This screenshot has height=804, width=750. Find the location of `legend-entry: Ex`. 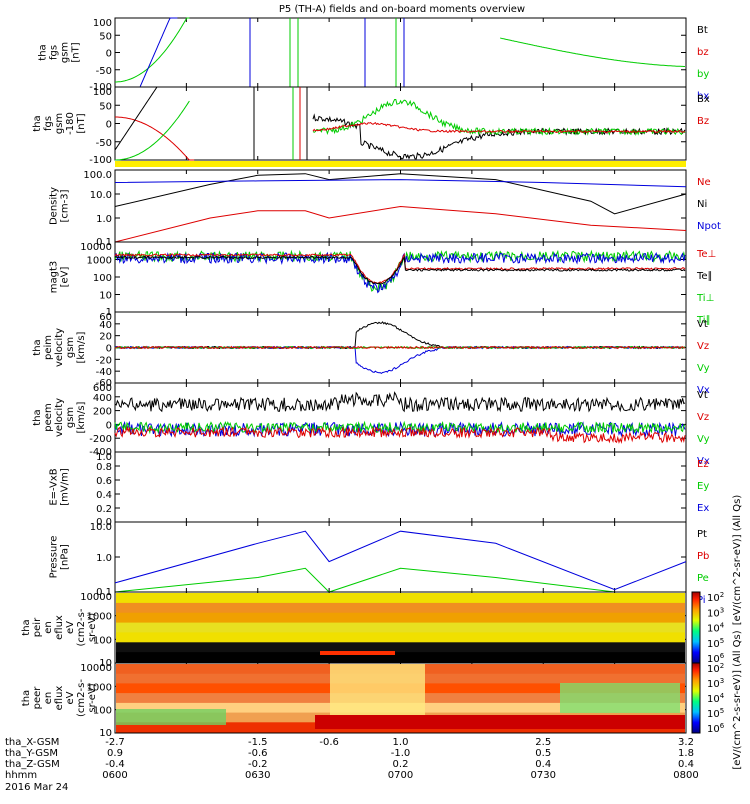

legend-entry: Ex is located at coordinates (703, 508).